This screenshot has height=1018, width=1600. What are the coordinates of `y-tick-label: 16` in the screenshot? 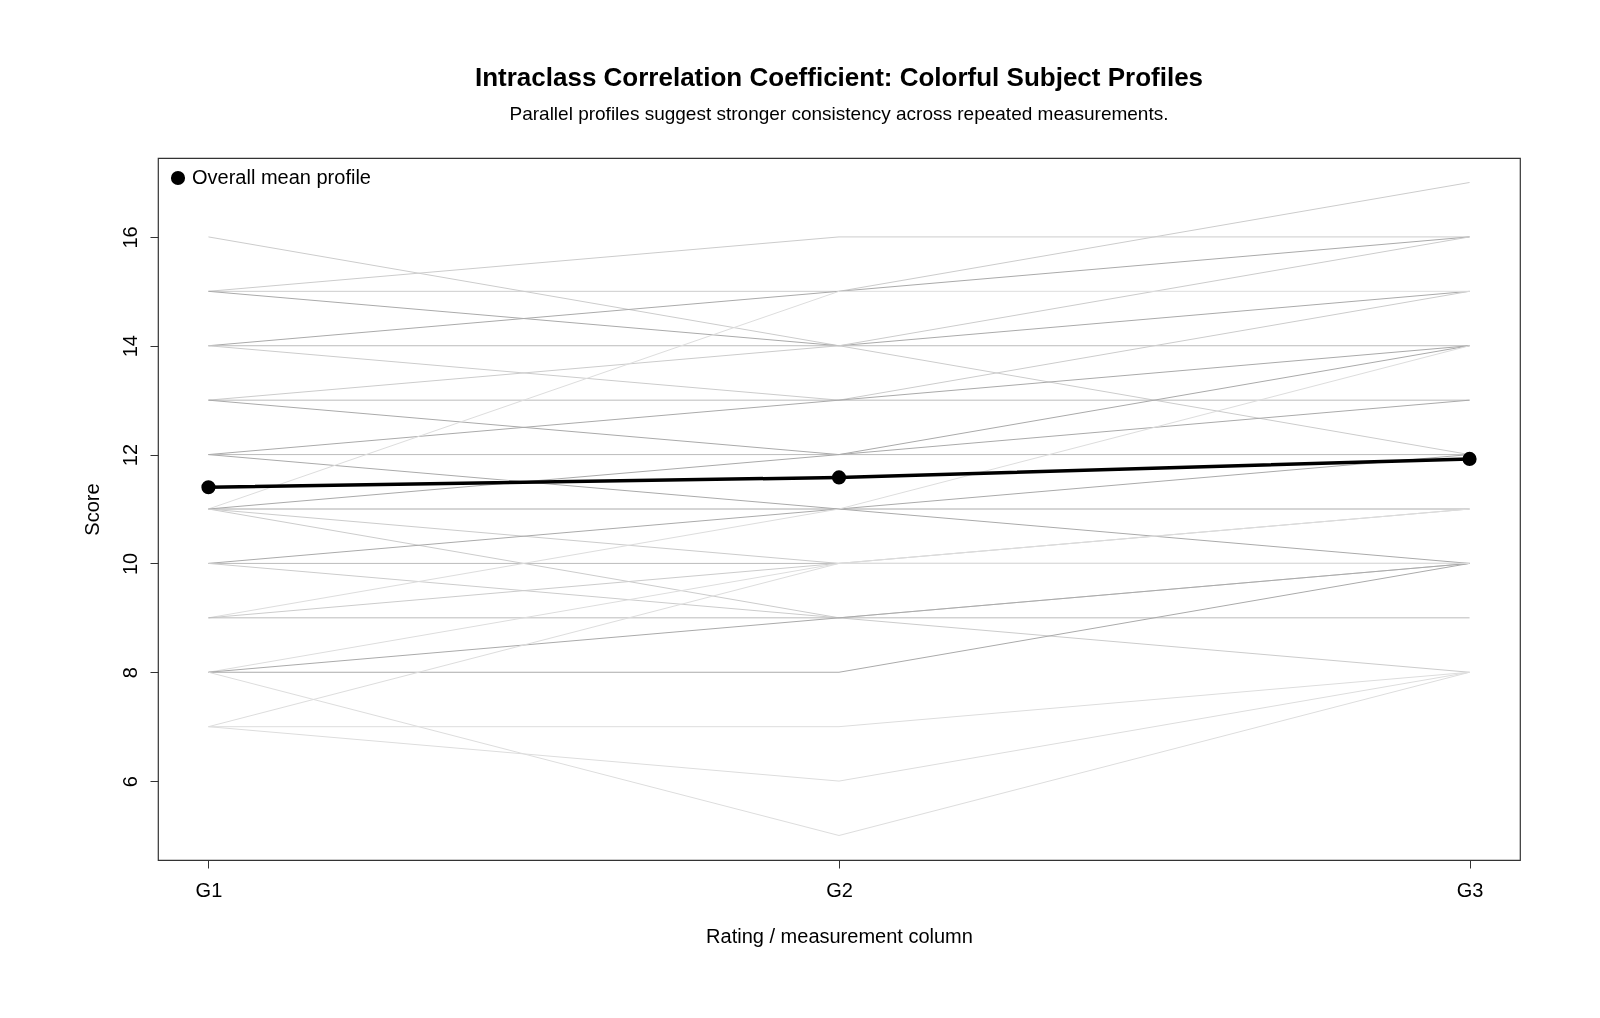 It's located at (129, 237).